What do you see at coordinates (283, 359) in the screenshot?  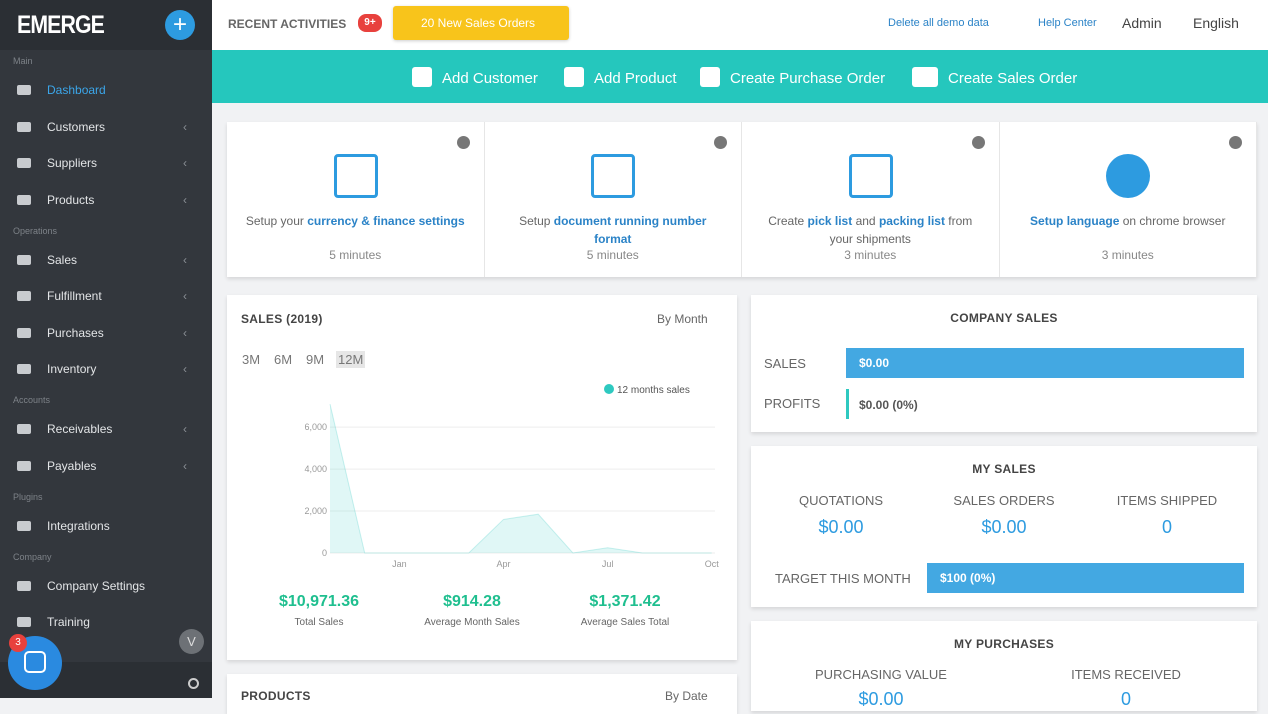 I see `range-button: 6M` at bounding box center [283, 359].